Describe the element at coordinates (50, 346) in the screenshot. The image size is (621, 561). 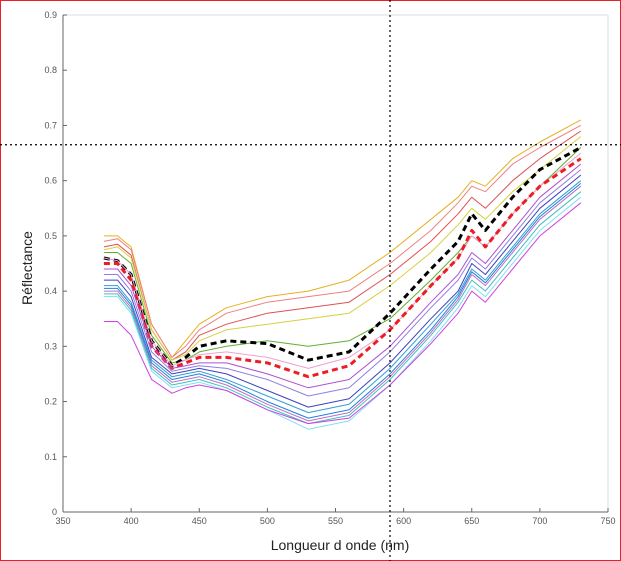
I see `y-tick-label: 0.3` at that location.